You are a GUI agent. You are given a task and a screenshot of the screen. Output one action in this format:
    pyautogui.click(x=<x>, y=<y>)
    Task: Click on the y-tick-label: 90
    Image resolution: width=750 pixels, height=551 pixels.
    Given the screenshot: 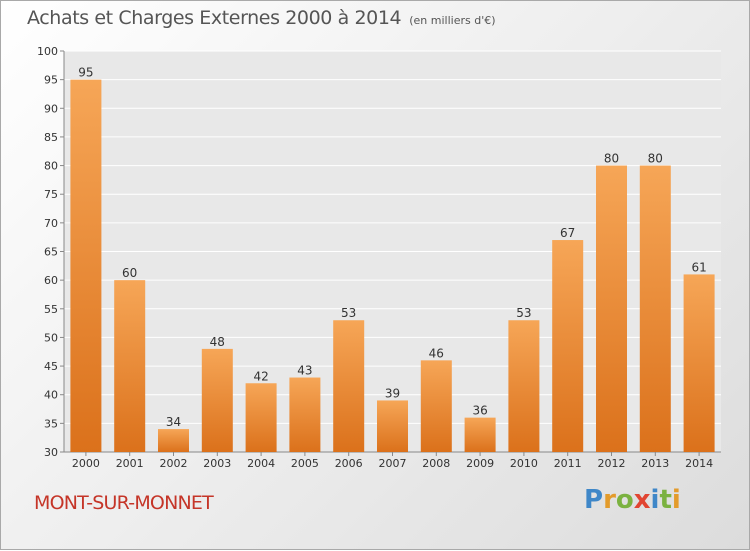 What is the action you would take?
    pyautogui.click(x=51, y=108)
    